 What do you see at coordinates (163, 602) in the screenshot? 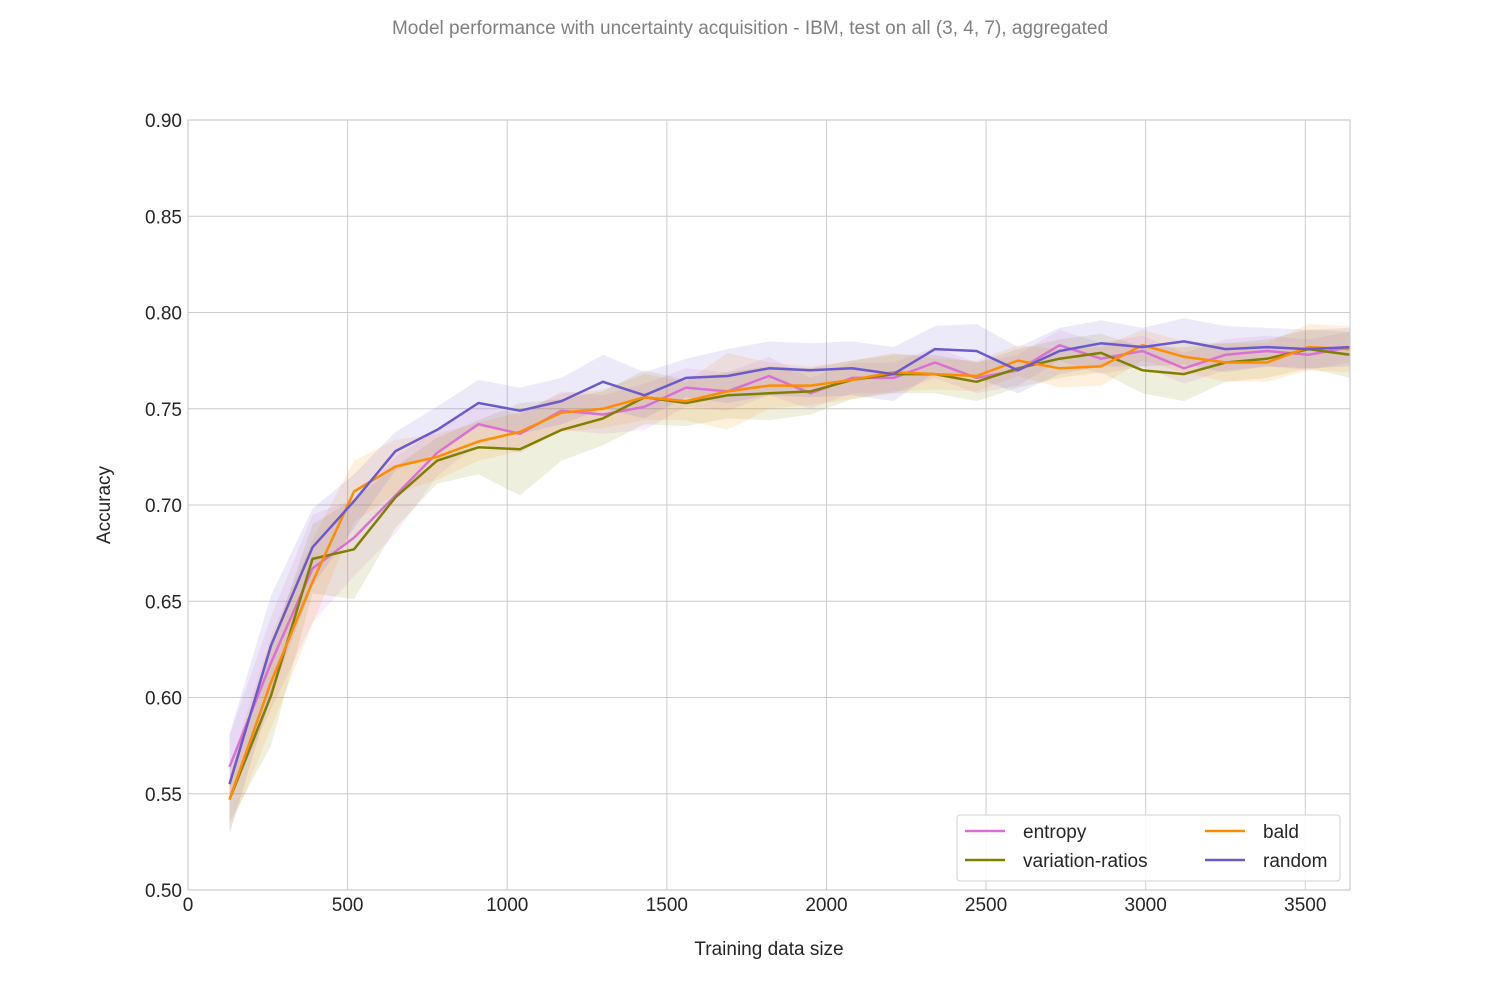
I see `y-tick-label: 0.65` at bounding box center [163, 602].